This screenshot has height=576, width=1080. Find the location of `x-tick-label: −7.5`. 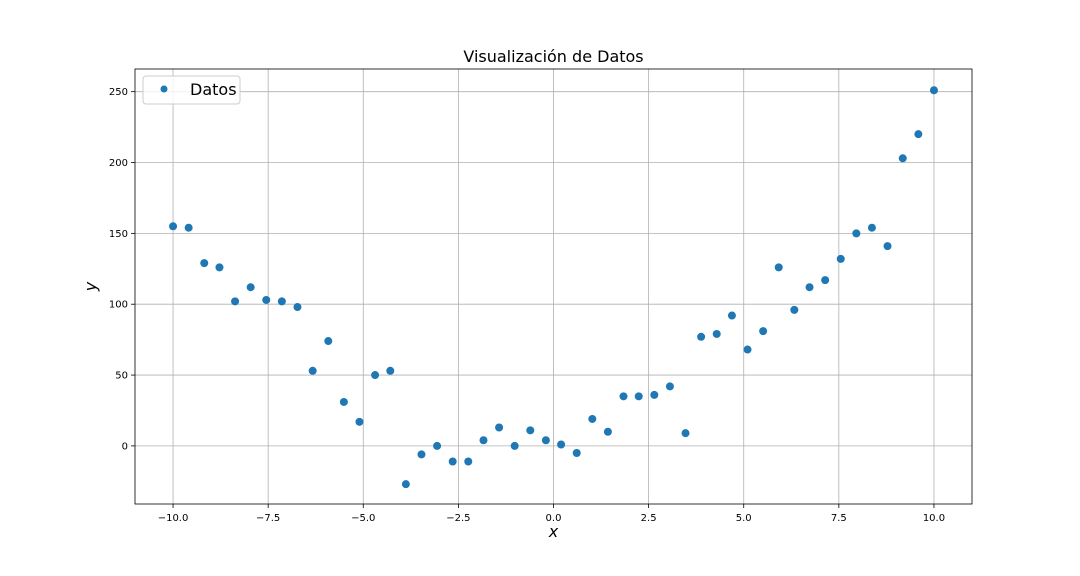

x-tick-label: −7.5 is located at coordinates (268, 518).